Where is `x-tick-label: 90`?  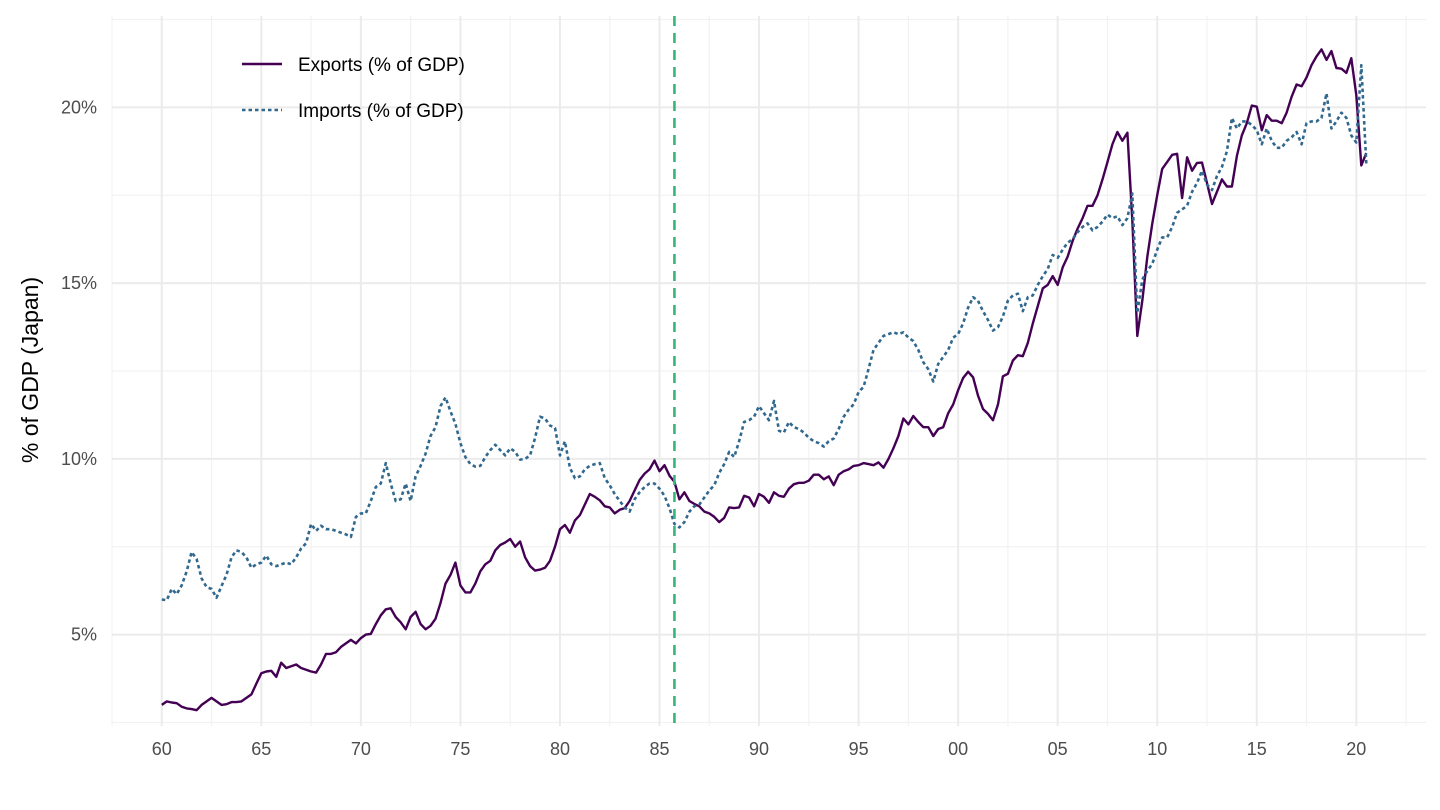 x-tick-label: 90 is located at coordinates (759, 749).